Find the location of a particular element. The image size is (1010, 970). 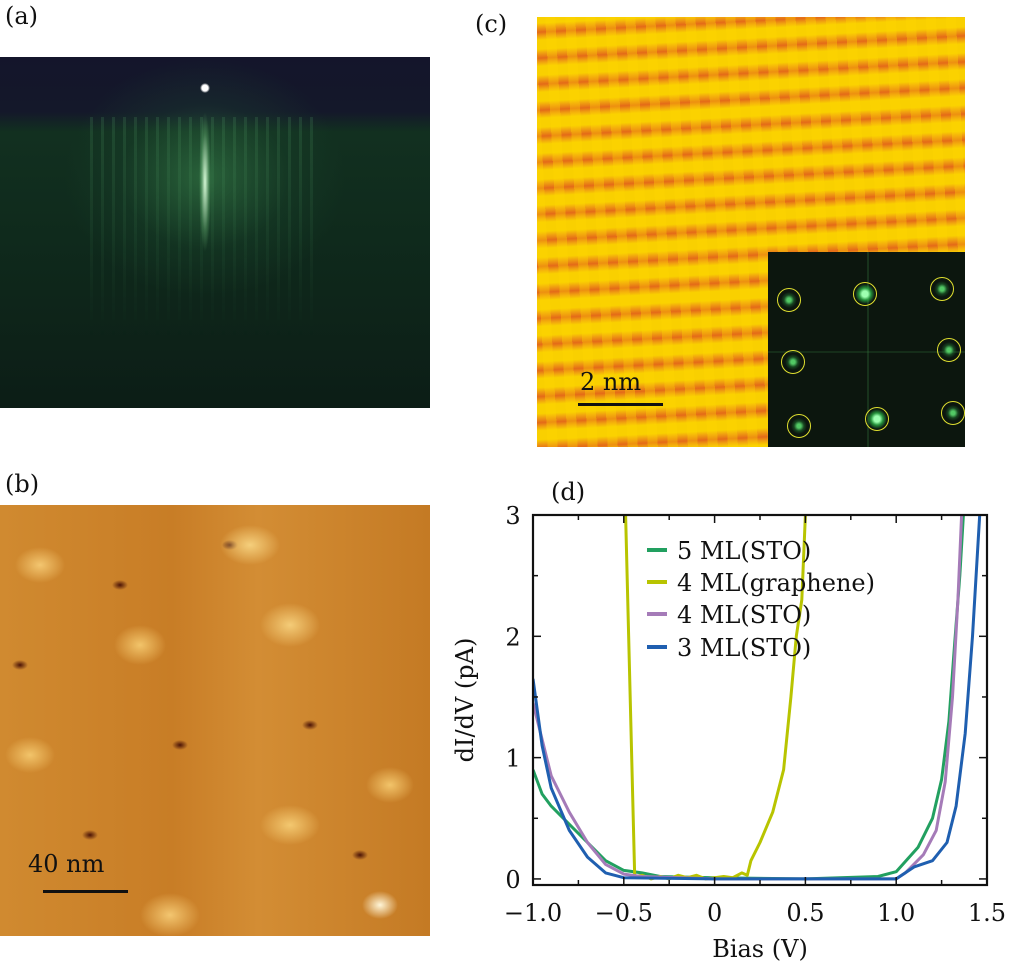

legend-entry: 3 ML(STO) is located at coordinates (744, 648).